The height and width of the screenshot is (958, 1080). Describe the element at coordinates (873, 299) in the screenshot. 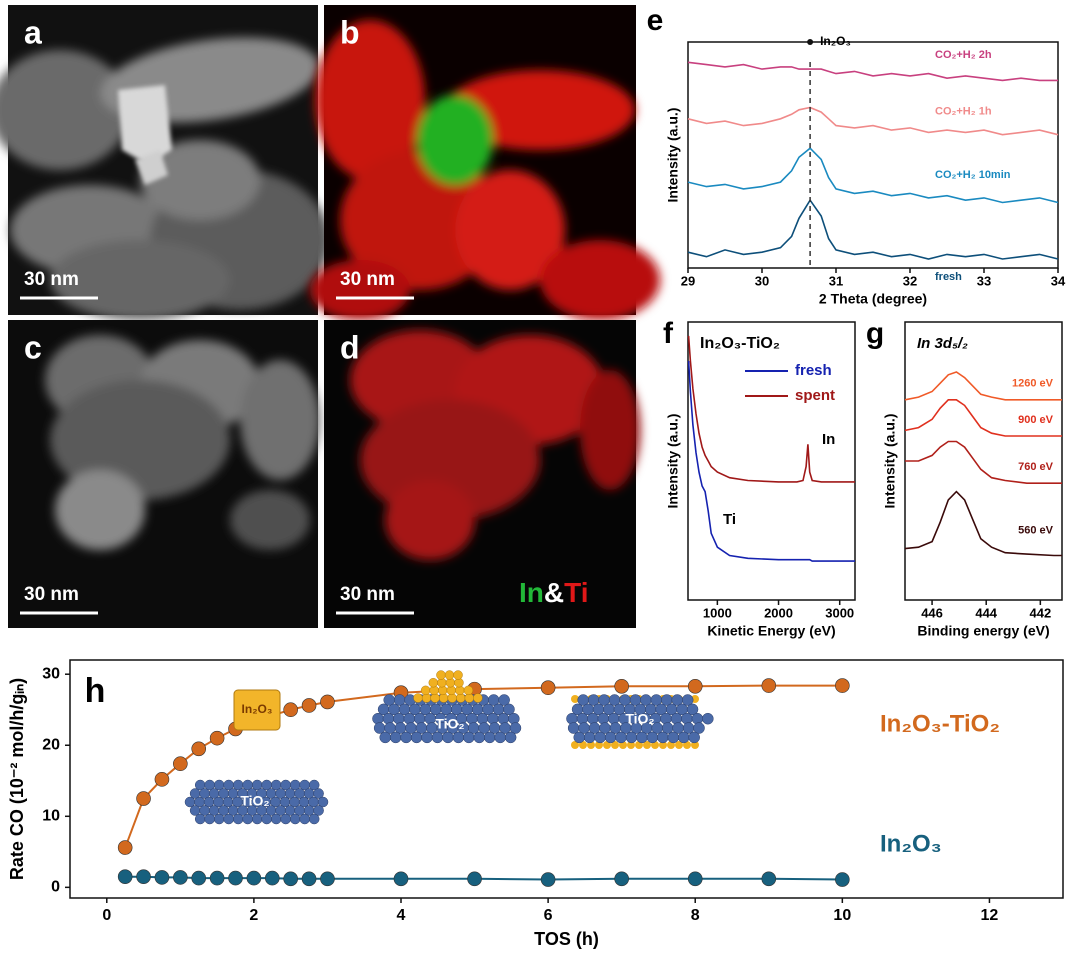

I see `x-axis-label: 2 Theta (degree)` at that location.